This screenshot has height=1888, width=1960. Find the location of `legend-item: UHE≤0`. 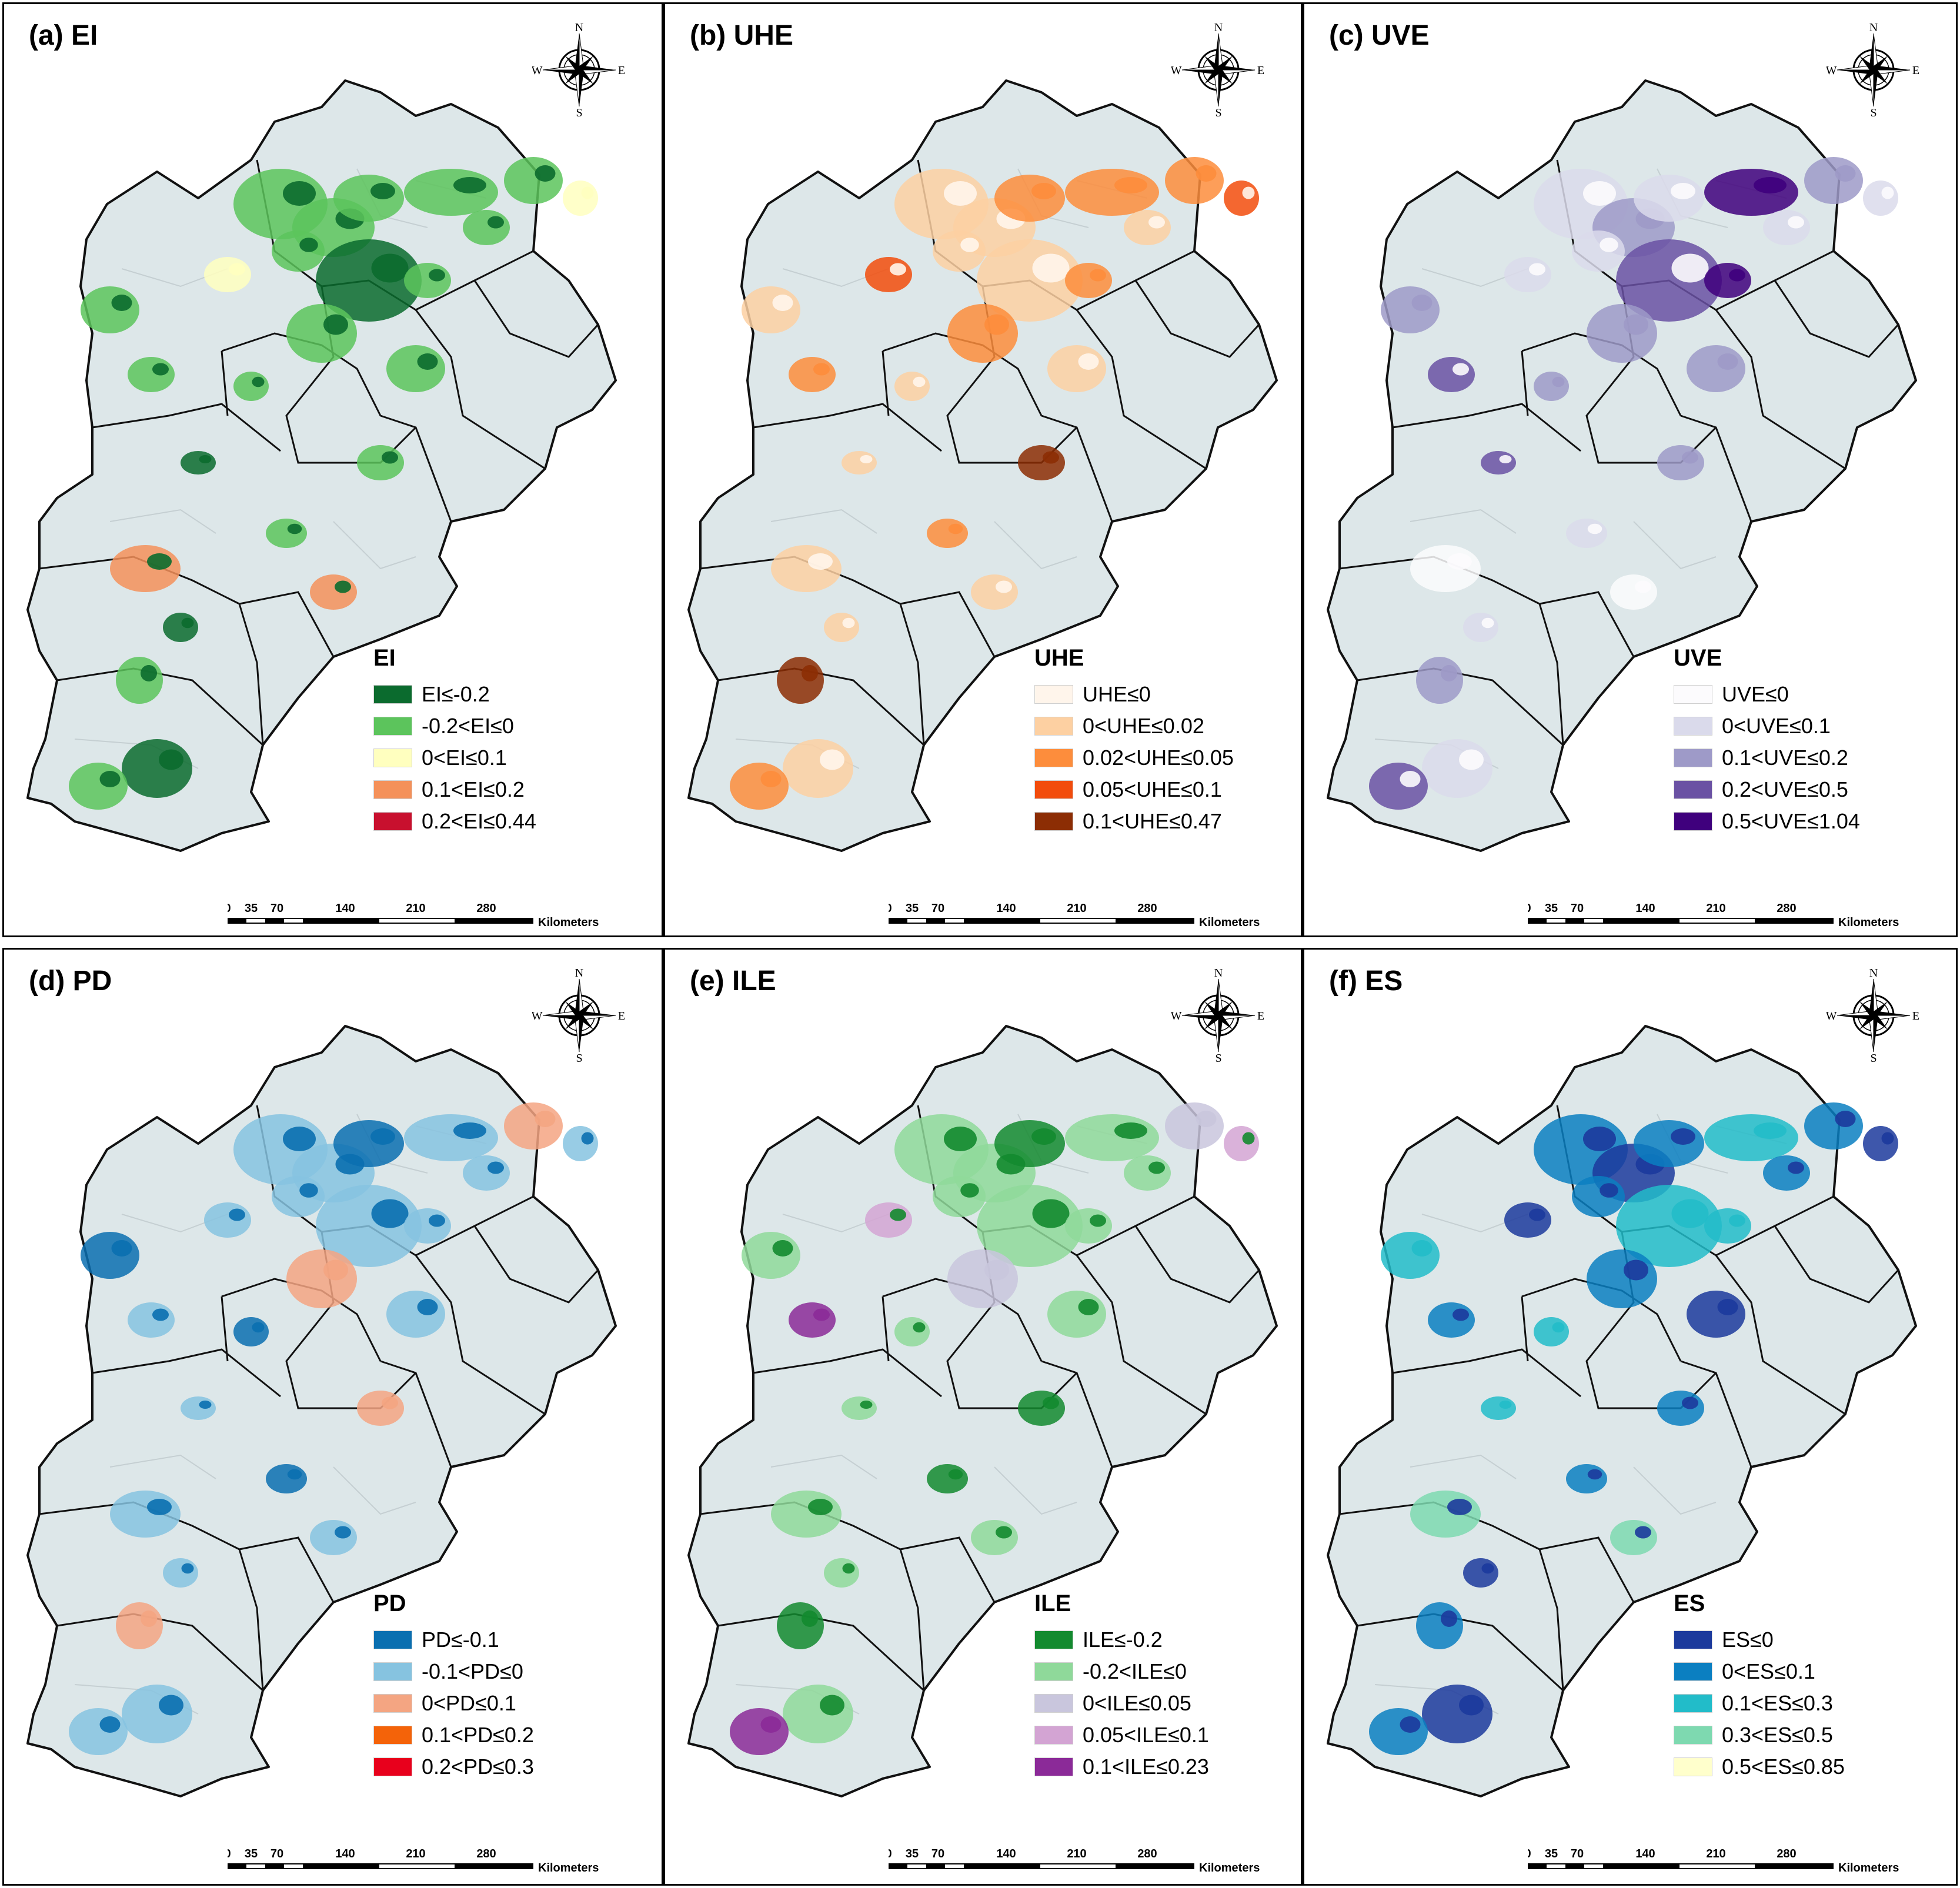

legend-item: UHE≤0 is located at coordinates (1134, 694).